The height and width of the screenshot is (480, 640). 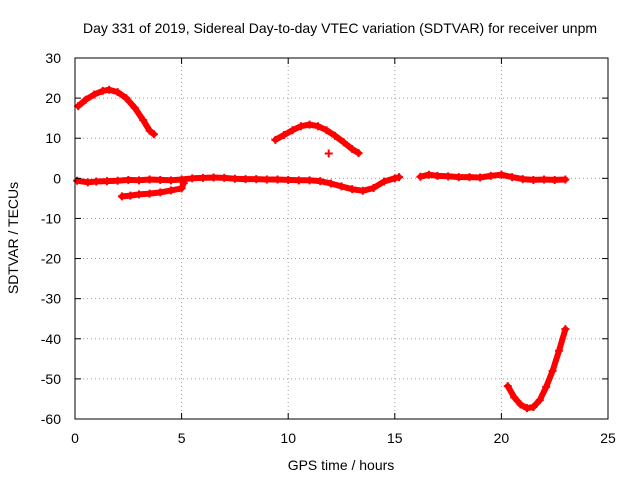 I want to click on x-axis-title: GPS time / hours, so click(x=341, y=465).